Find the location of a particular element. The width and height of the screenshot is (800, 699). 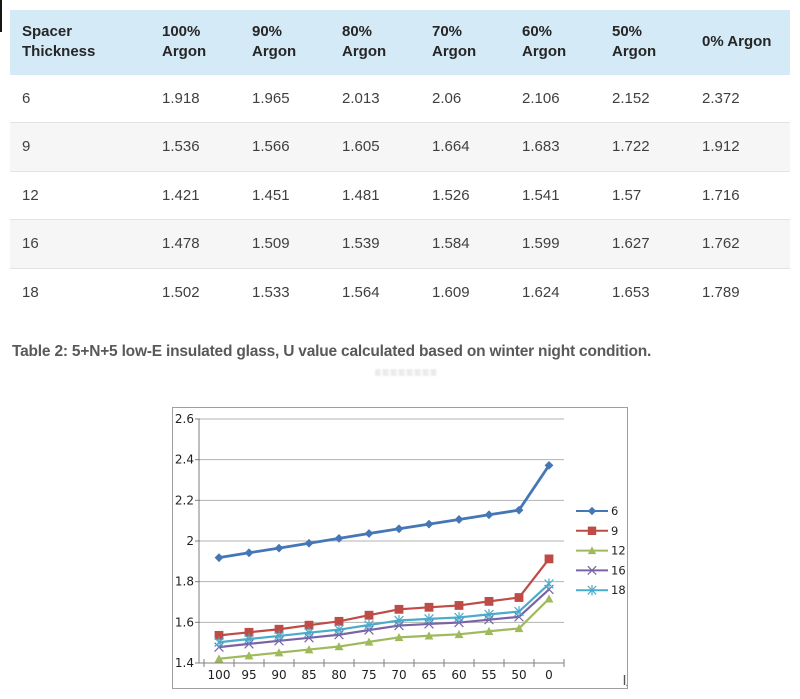

svg-text: 55 is located at coordinates (488, 675).